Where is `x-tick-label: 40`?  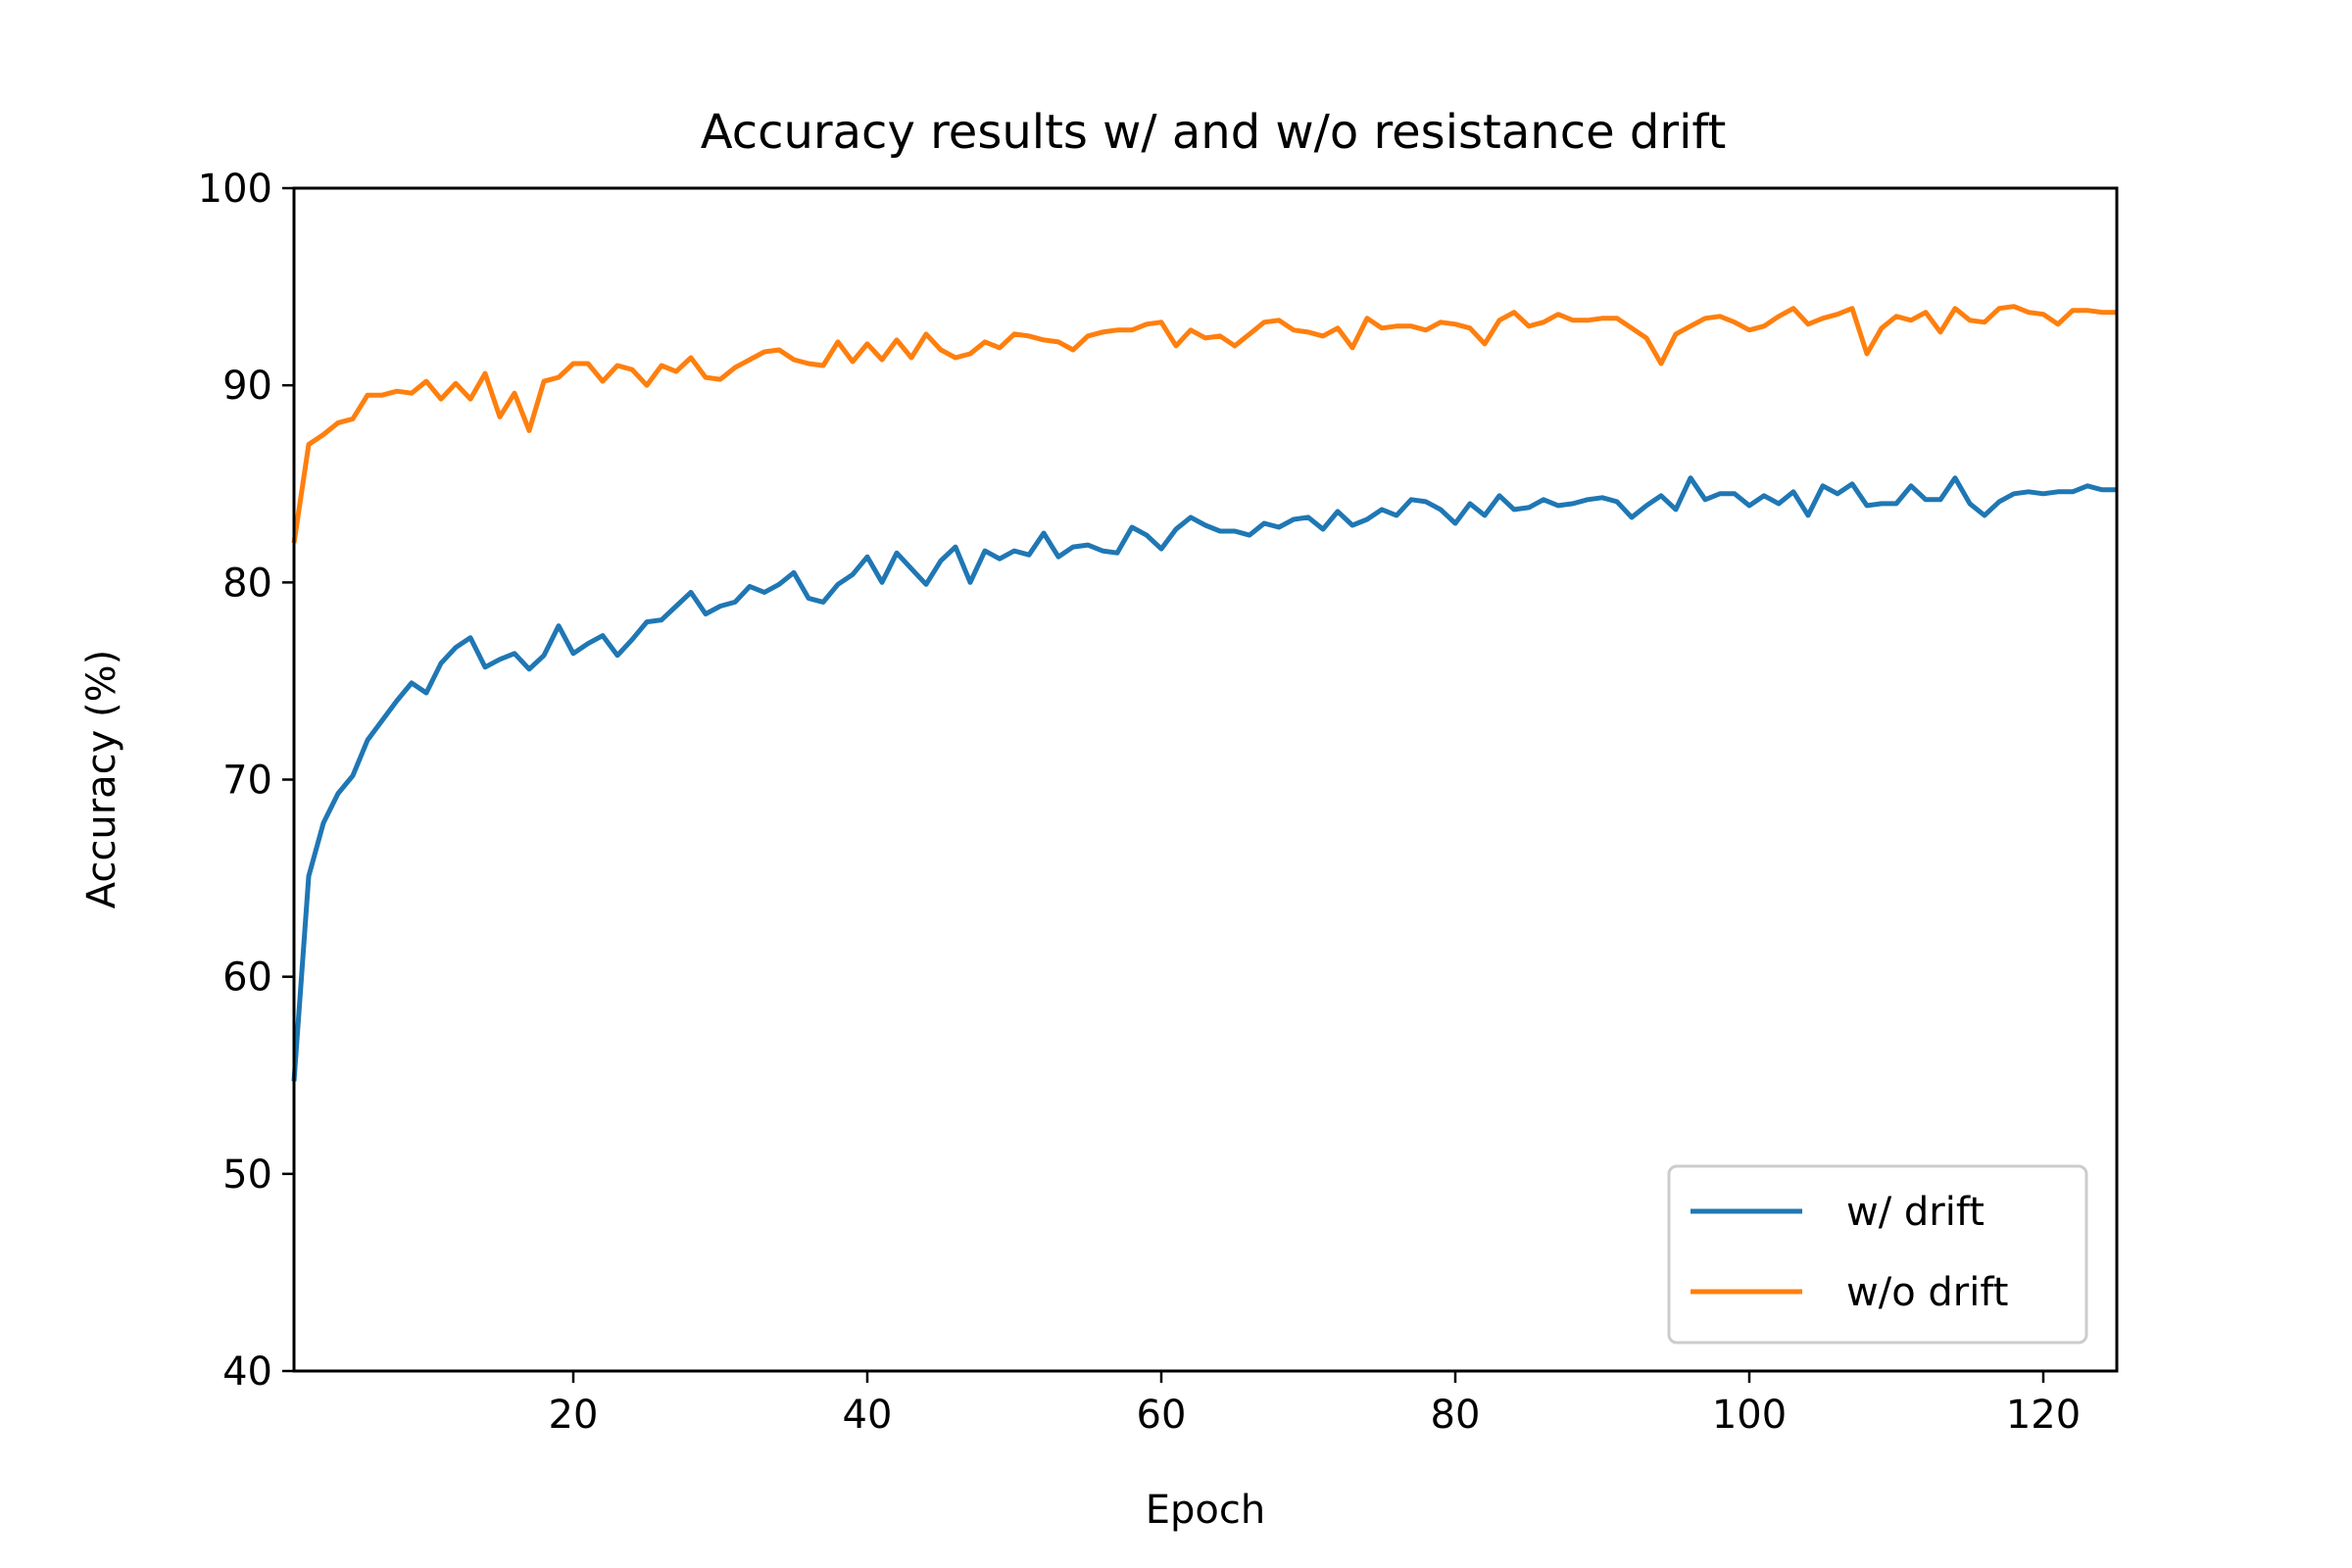
x-tick-label: 40 is located at coordinates (868, 1415).